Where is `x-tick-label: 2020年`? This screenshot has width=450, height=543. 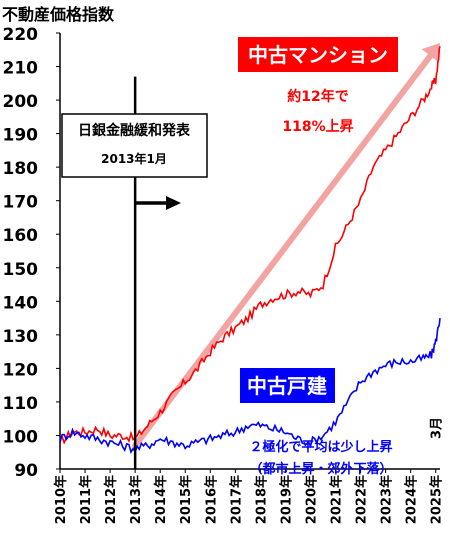
x-tick-label: 2020年 is located at coordinates (311, 499).